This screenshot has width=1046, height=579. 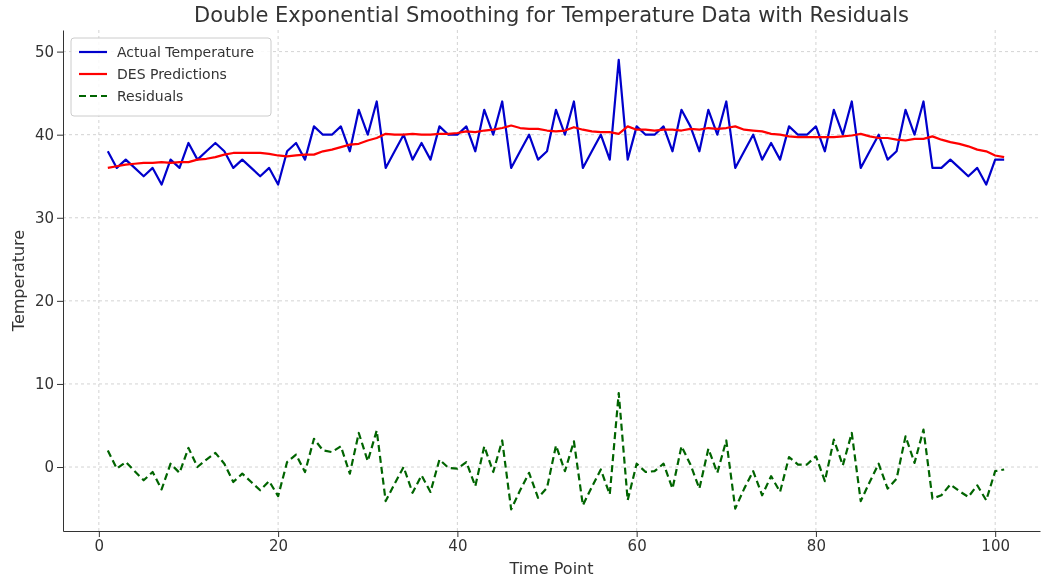 I want to click on line-series, so click(x=556, y=147).